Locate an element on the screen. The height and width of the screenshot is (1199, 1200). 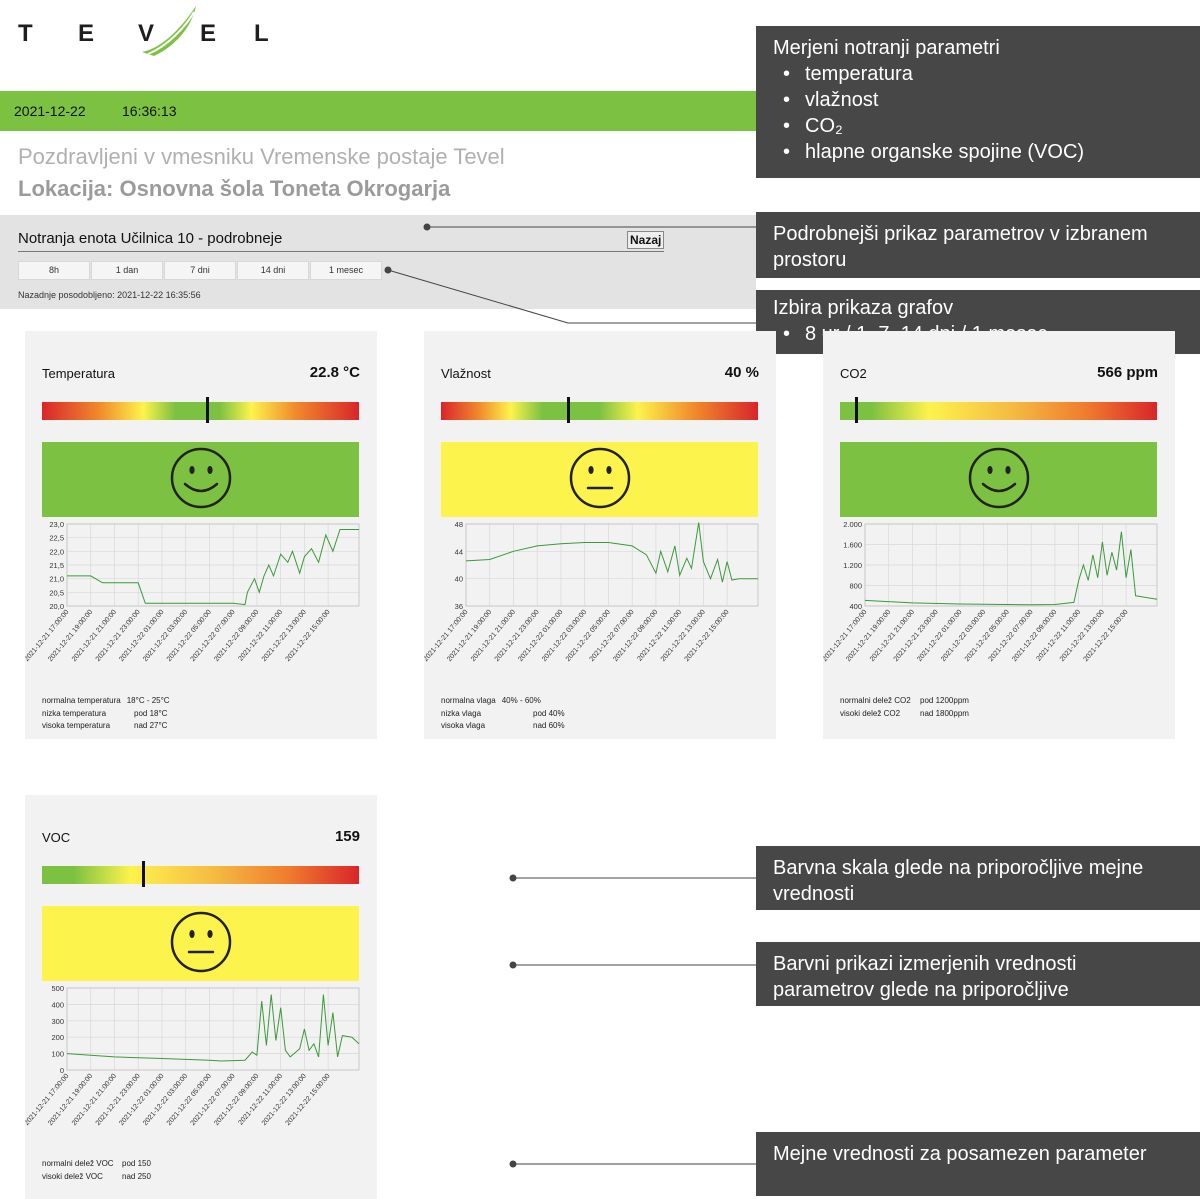
y-tick-label: 20,5 is located at coordinates (56, 592).